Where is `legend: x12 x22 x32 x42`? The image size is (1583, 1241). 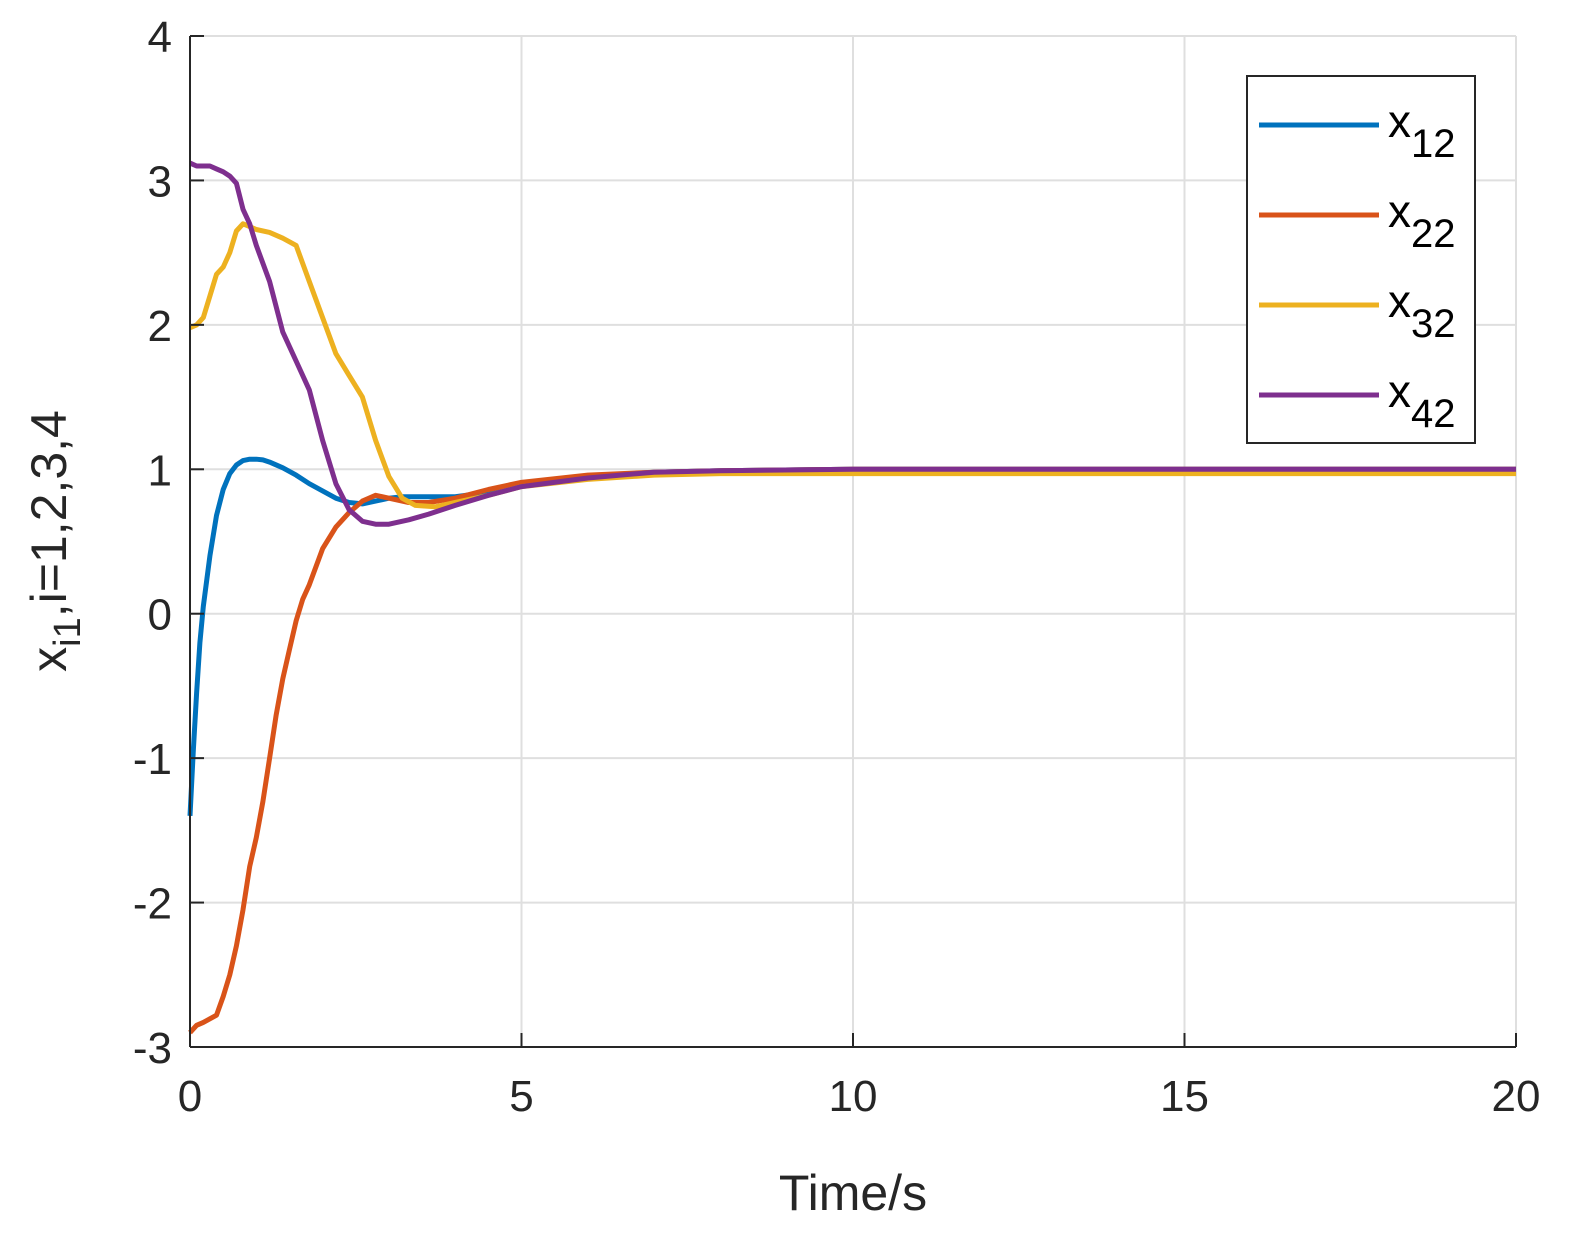 legend: x12 x22 x32 x42 is located at coordinates (1361, 259).